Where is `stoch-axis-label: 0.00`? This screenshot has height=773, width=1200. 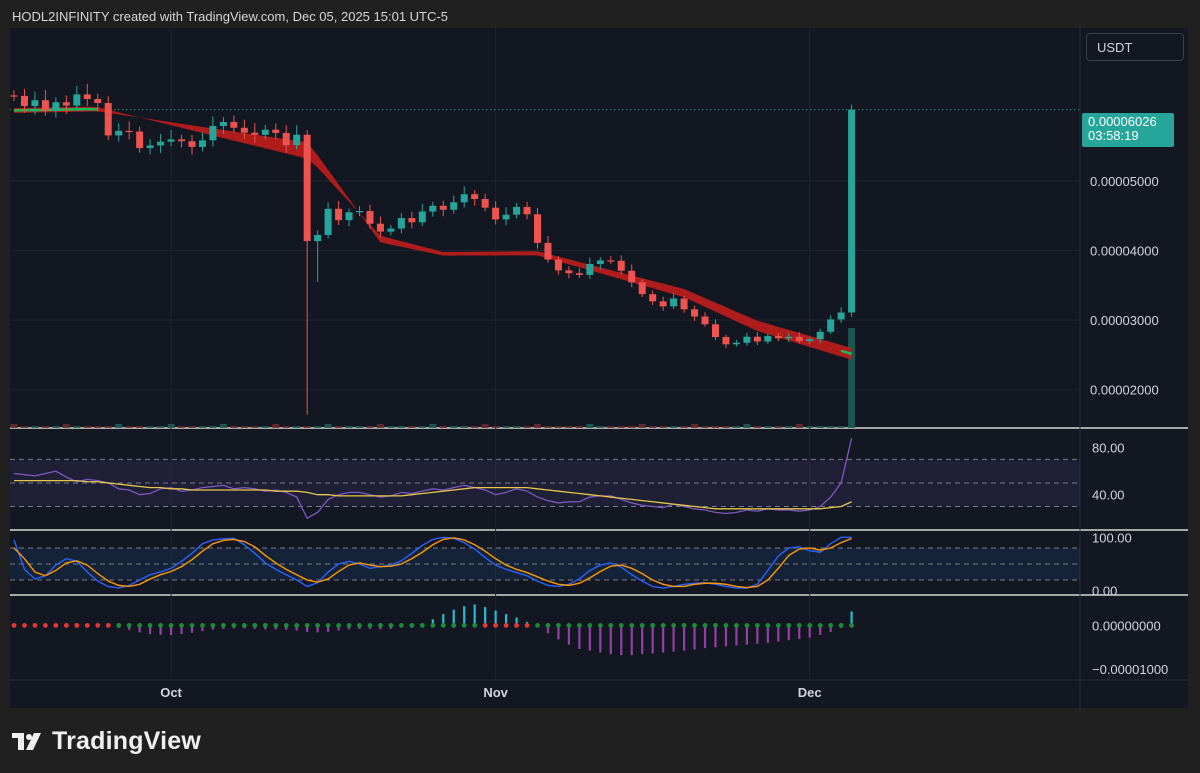
stoch-axis-label: 0.00 is located at coordinates (1104, 591).